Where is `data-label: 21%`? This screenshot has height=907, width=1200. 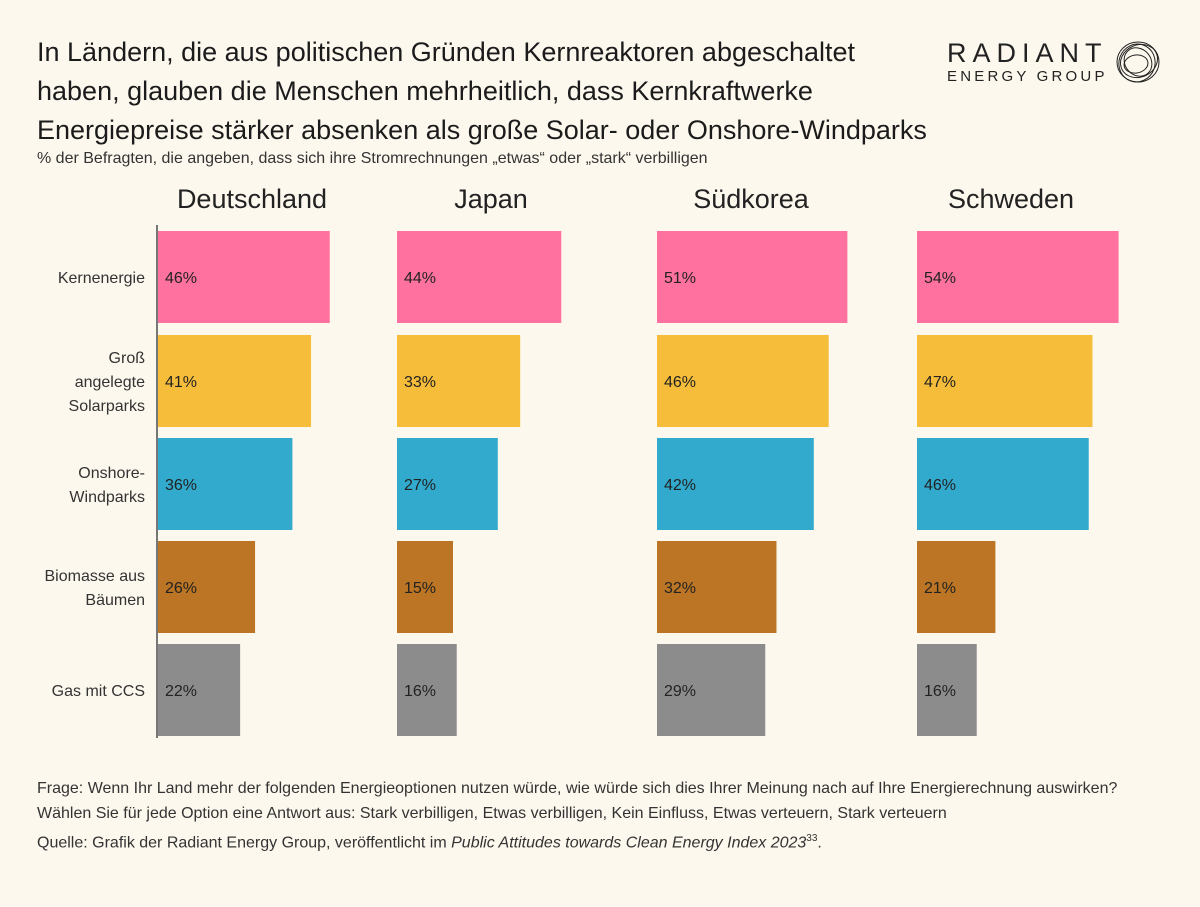
data-label: 21% is located at coordinates (940, 588).